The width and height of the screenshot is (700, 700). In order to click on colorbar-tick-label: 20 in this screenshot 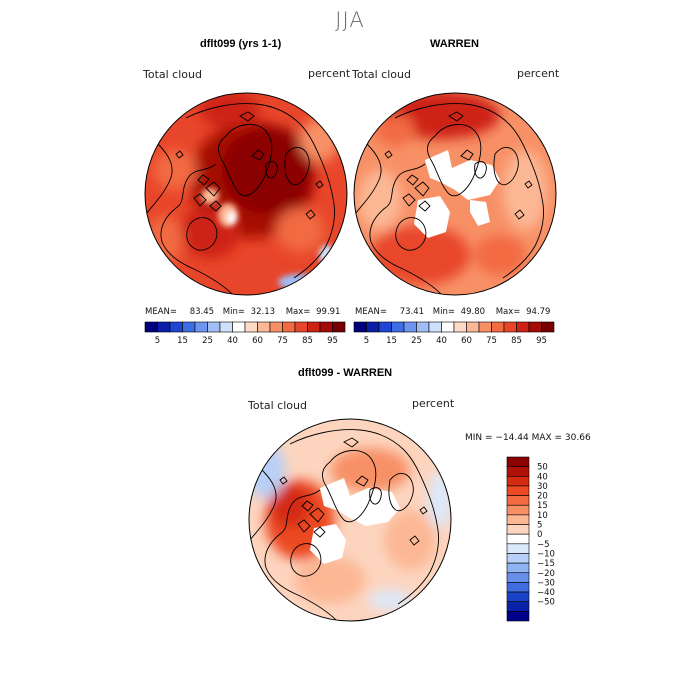, I will do `click(542, 497)`.